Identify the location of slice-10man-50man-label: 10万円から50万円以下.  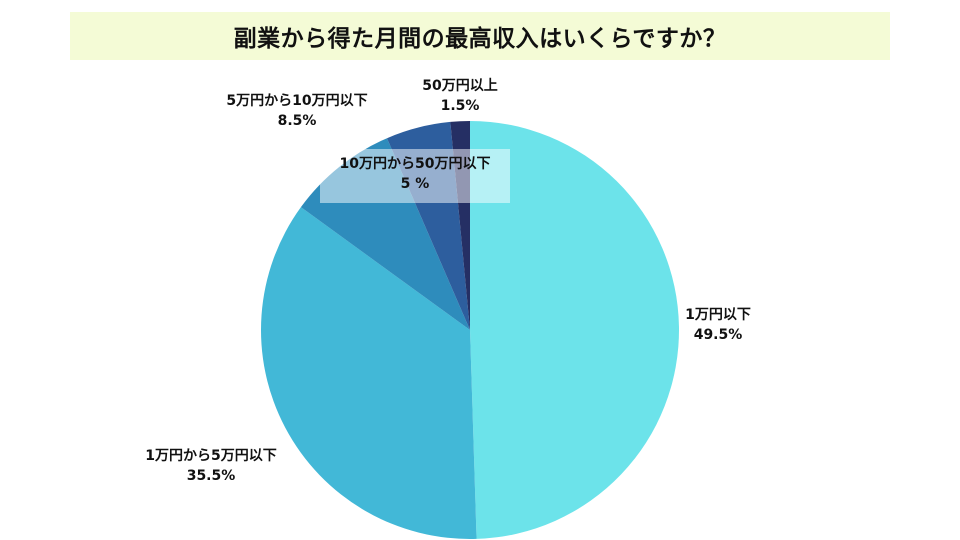
(415, 164).